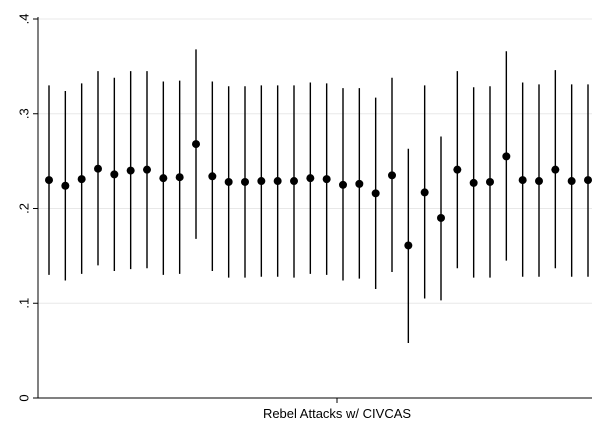 The image size is (598, 432). I want to click on y-tick-label: .3, so click(24, 113).